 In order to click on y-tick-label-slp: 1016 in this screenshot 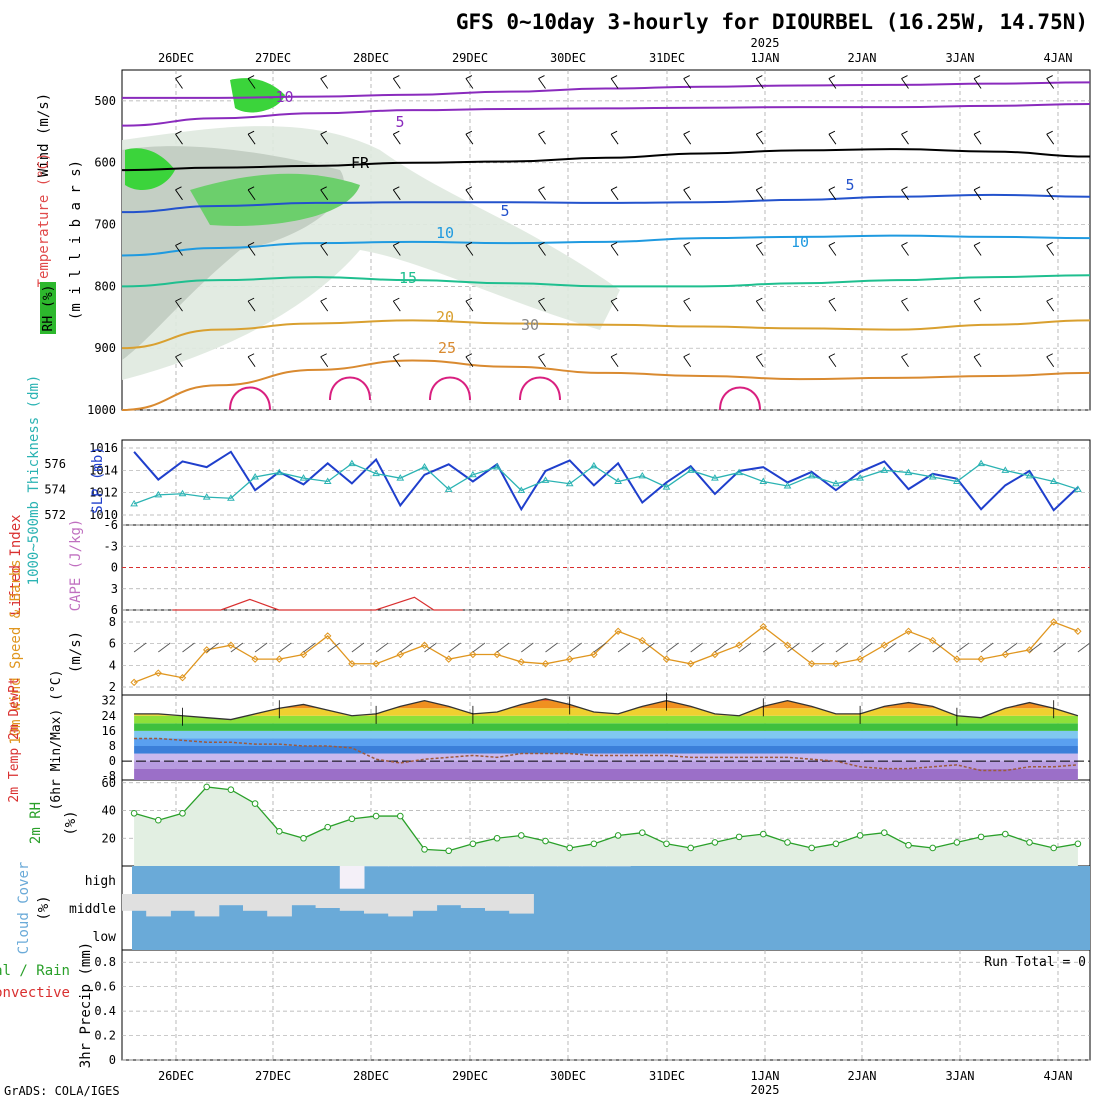, I will do `click(103, 448)`.